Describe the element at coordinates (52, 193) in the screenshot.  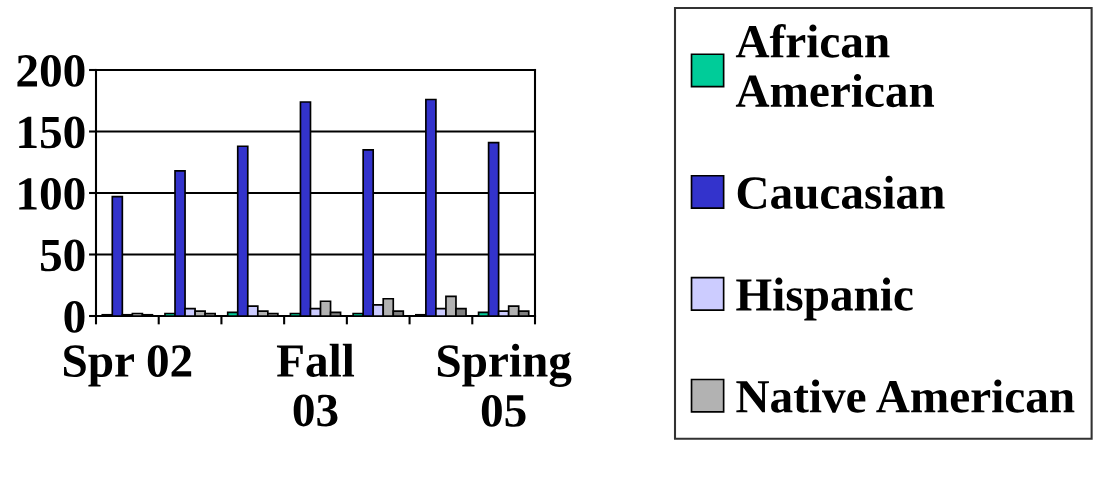
I see `y-tick-label: 100` at that location.